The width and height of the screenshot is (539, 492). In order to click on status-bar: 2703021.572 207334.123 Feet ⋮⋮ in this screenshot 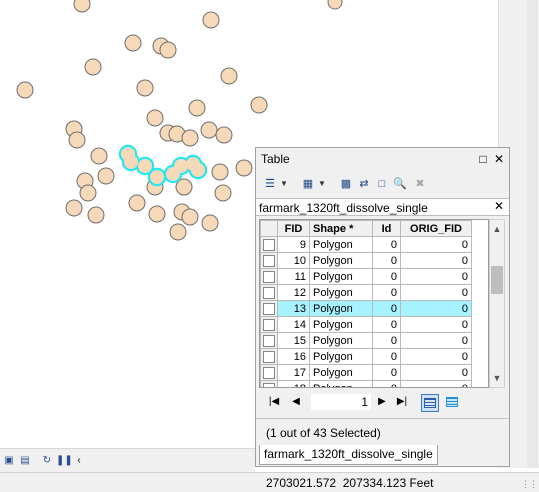, I will do `click(269, 482)`.